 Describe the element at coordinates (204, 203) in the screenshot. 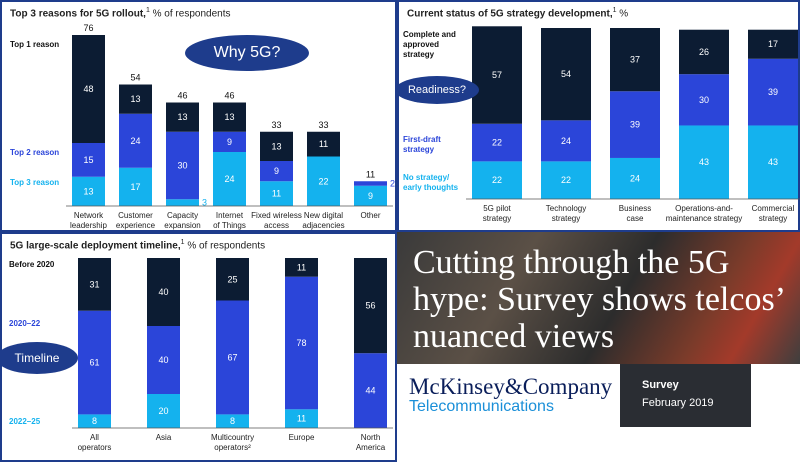

I see `data-label: 3` at that location.